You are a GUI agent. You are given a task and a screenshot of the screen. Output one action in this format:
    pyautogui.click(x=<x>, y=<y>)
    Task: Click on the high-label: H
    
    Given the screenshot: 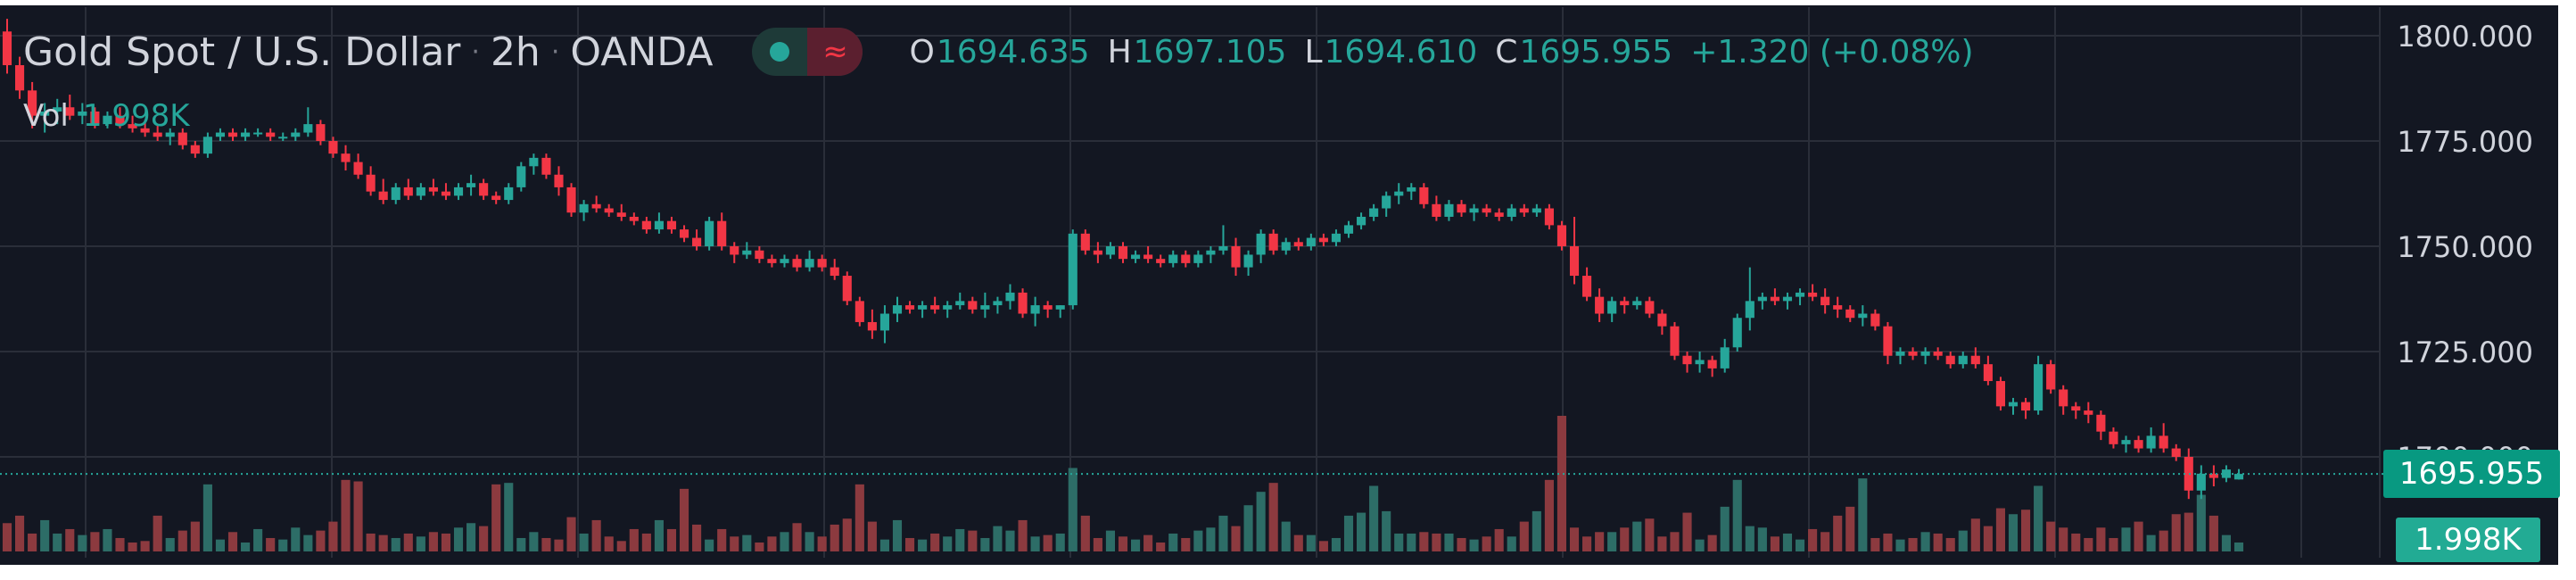 What is the action you would take?
    pyautogui.click(x=1119, y=51)
    